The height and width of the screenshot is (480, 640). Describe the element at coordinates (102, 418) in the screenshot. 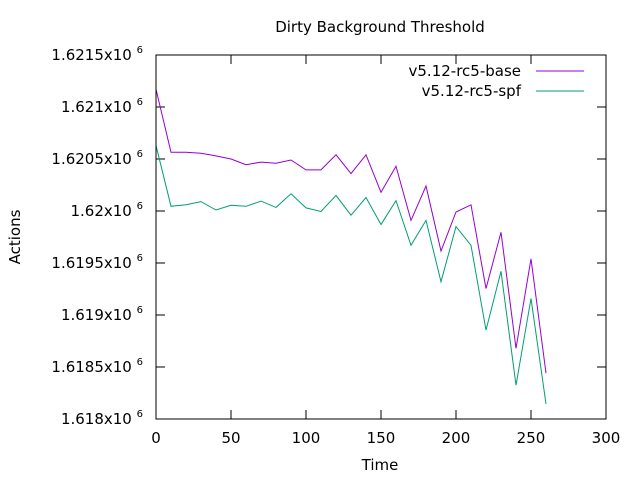

I see `y-tick-label: 1.618x10 6` at that location.